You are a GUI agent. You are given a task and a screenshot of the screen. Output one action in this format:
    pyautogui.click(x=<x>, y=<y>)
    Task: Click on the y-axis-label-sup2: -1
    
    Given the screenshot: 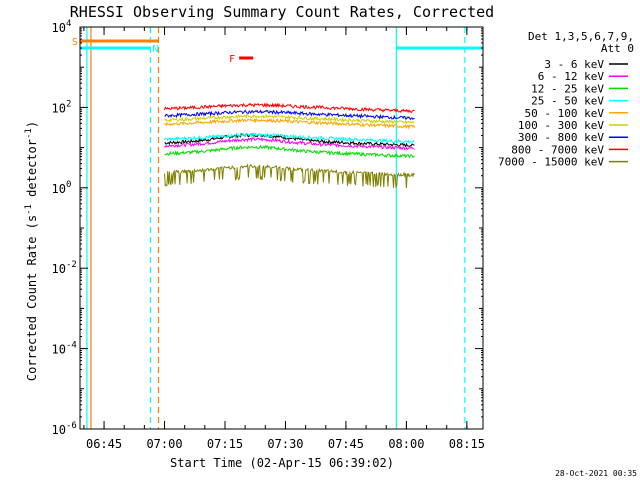 What is the action you would take?
    pyautogui.click(x=29, y=133)
    